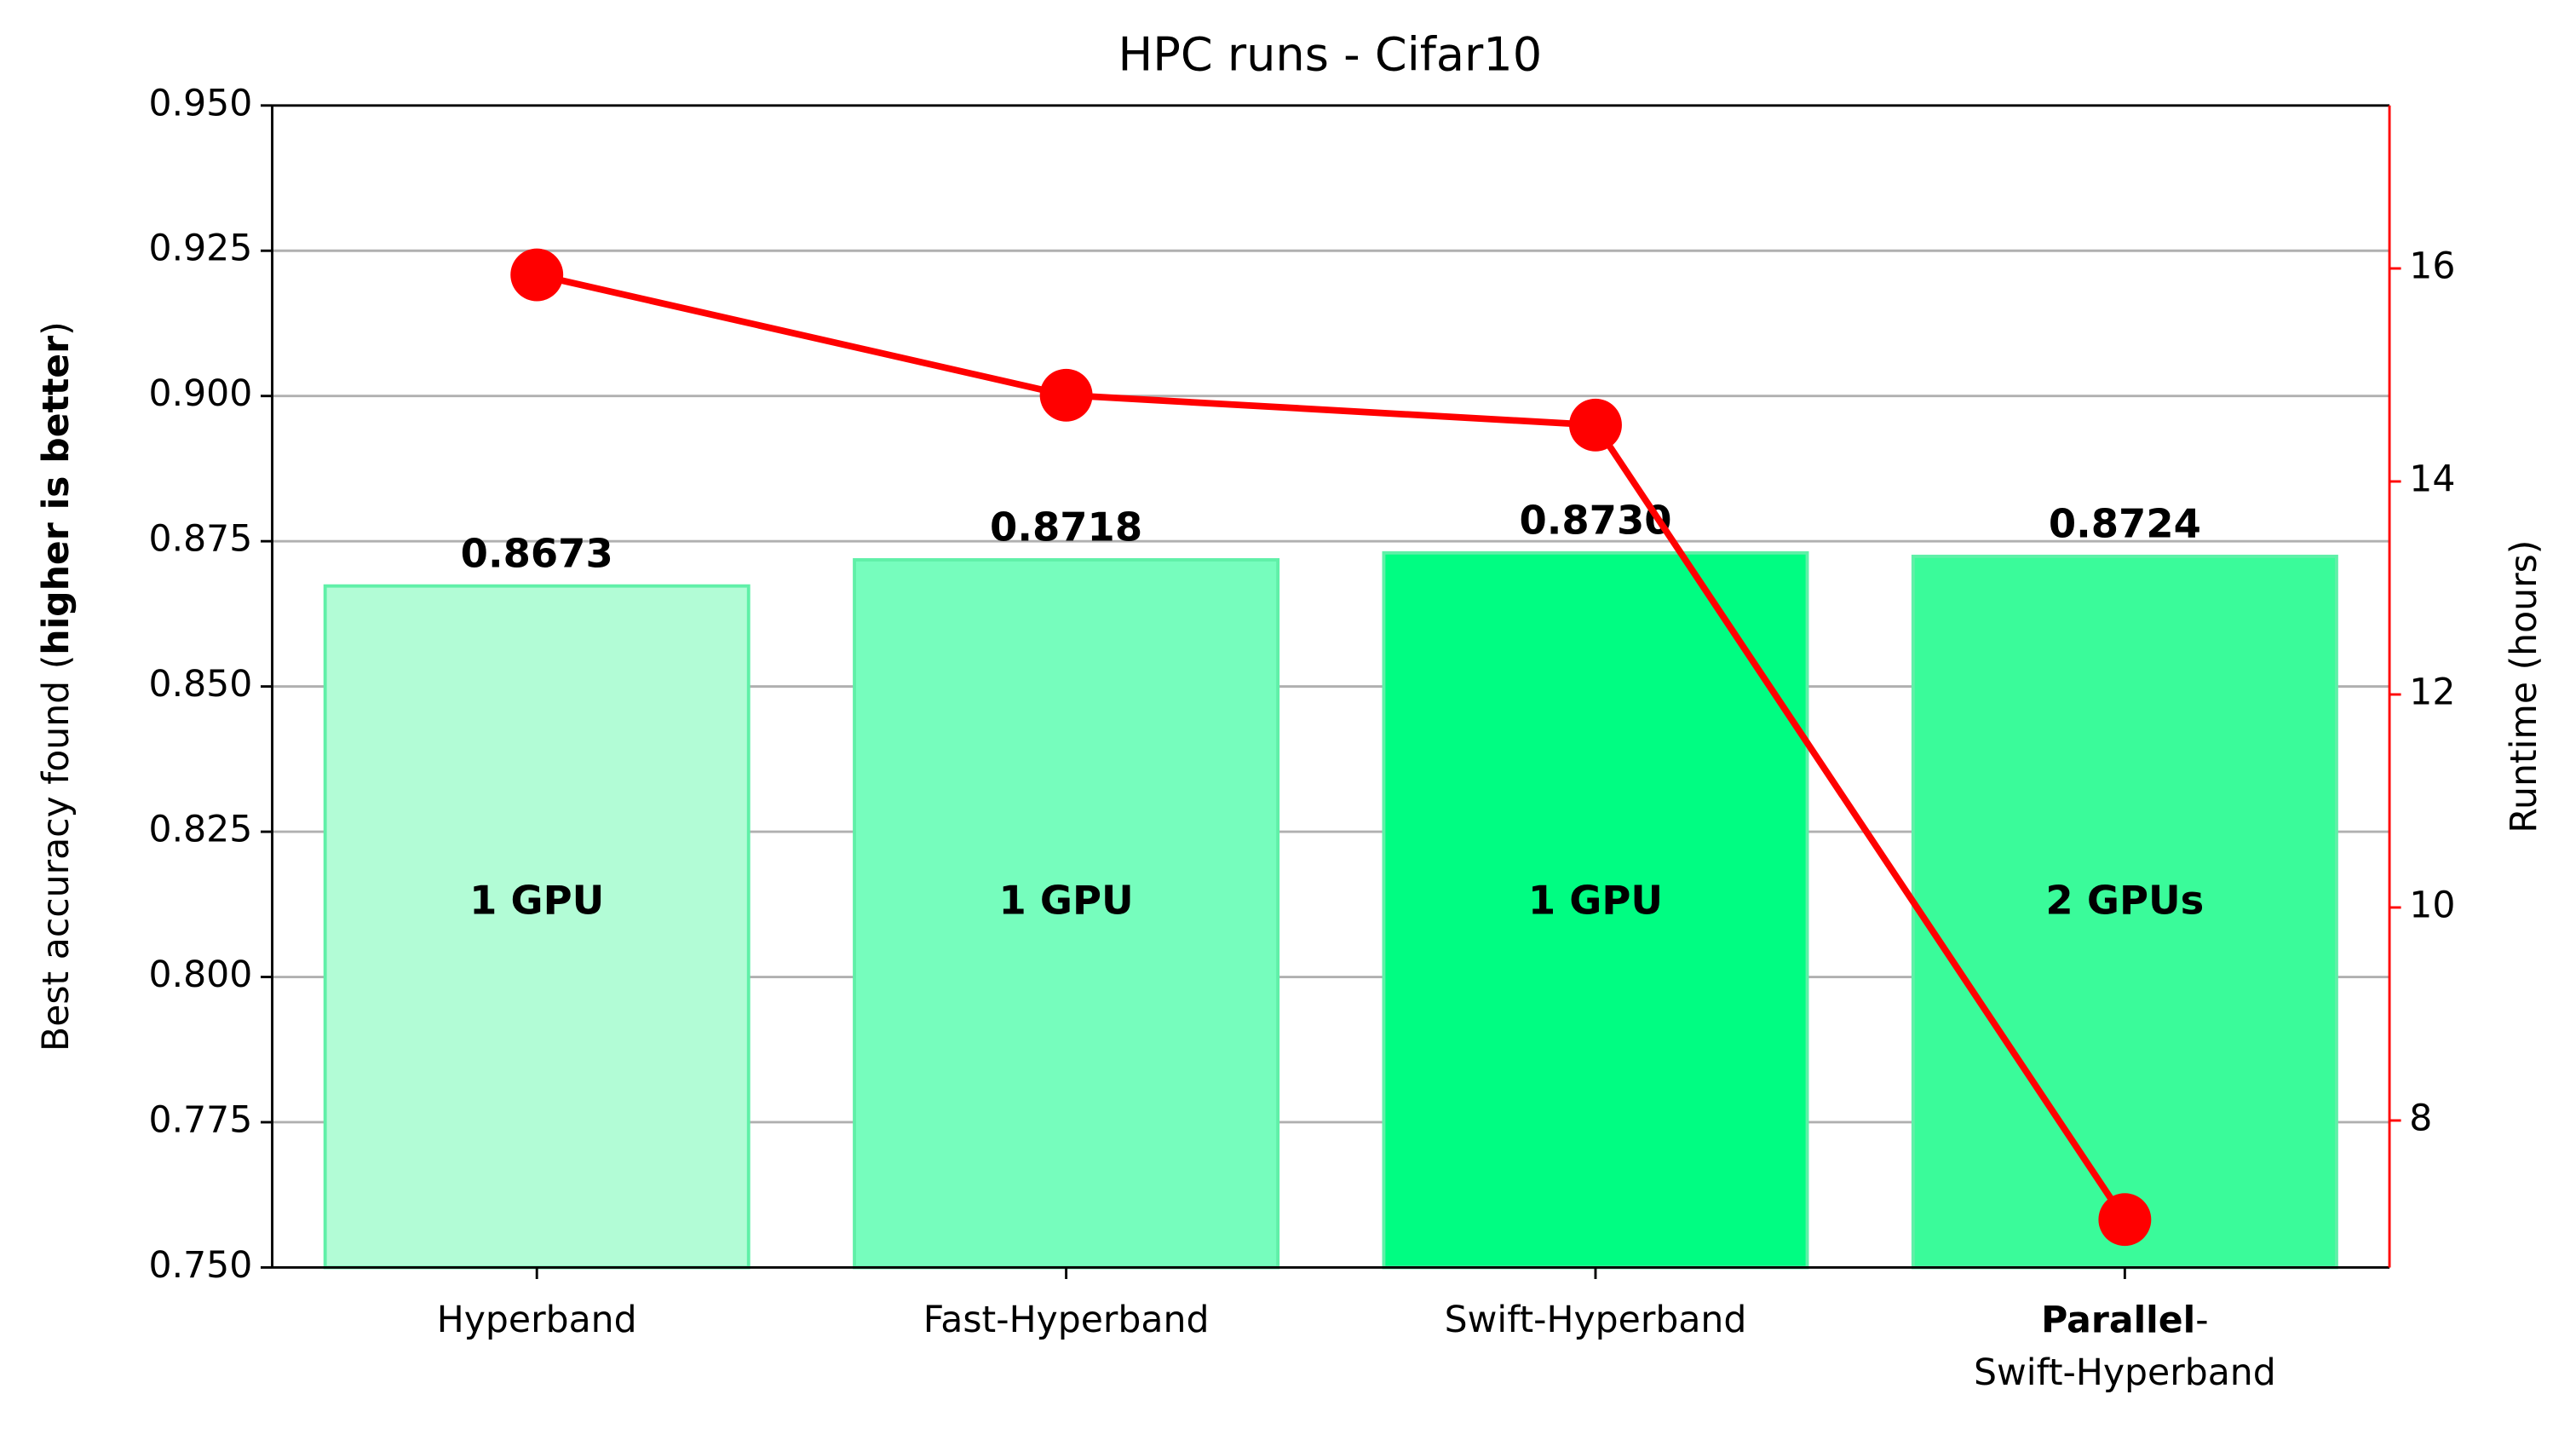 This screenshot has height=1429, width=2576. Describe the element at coordinates (2432, 480) in the screenshot. I see `y2-tick-label: 14` at that location.